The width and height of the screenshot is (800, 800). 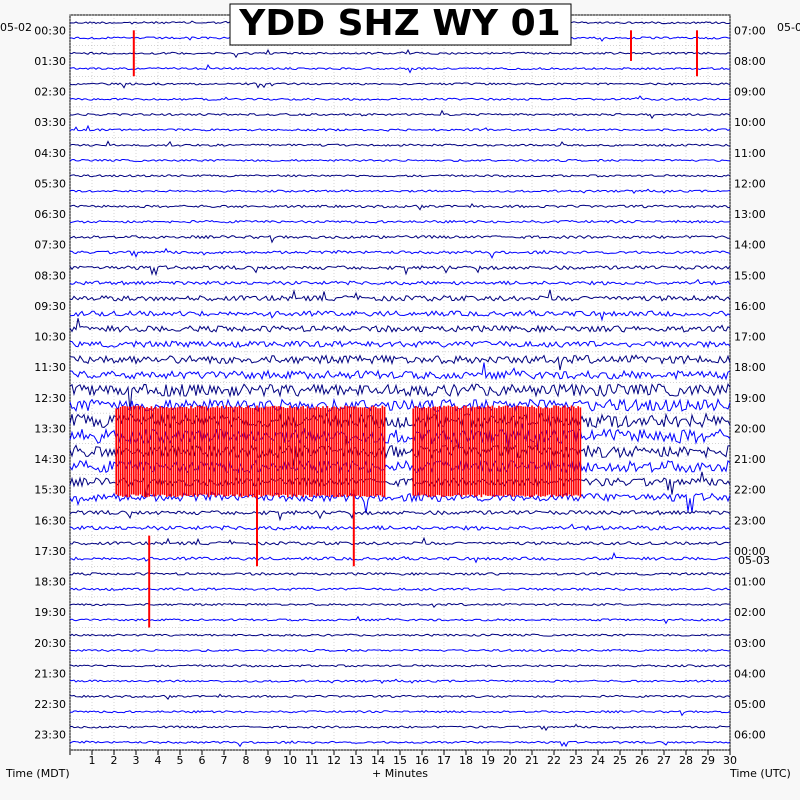 I want to click on right-hour-label: 01:00, so click(x=750, y=582).